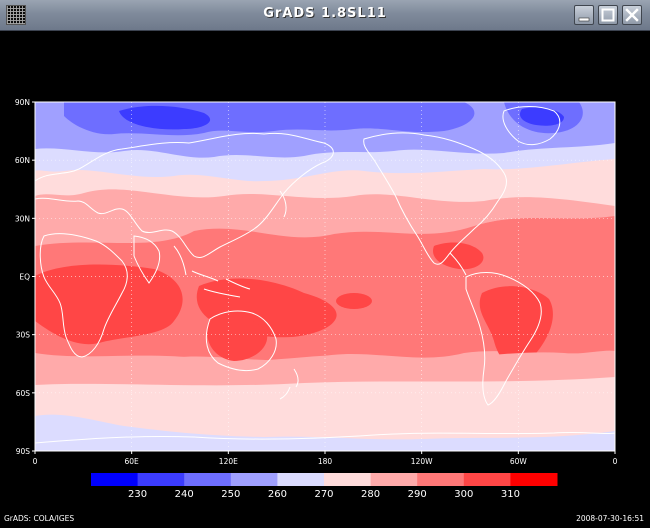 The image size is (650, 528). What do you see at coordinates (370, 494) in the screenshot?
I see `colorbar-label: 280` at bounding box center [370, 494].